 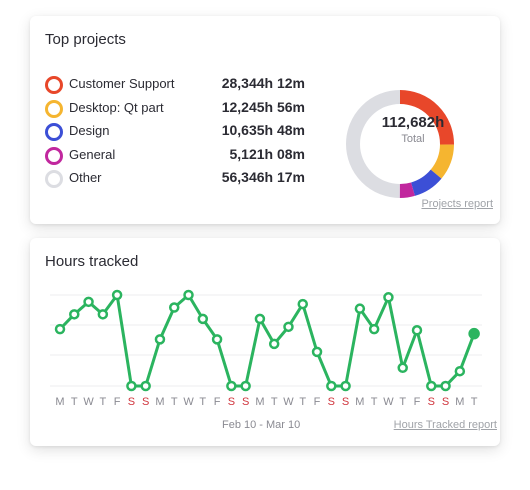 What do you see at coordinates (175, 178) in the screenshot?
I see `legend-row: Other 56,346h 17m` at bounding box center [175, 178].